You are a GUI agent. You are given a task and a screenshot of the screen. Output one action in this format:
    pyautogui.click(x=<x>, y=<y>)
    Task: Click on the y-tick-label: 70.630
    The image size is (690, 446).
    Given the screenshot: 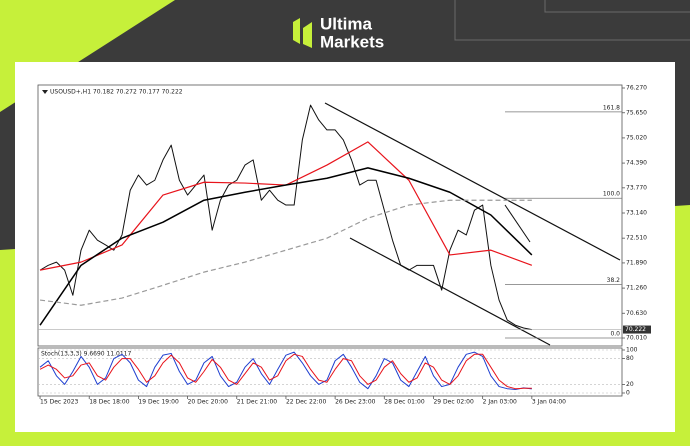 What is the action you would take?
    pyautogui.click(x=636, y=313)
    